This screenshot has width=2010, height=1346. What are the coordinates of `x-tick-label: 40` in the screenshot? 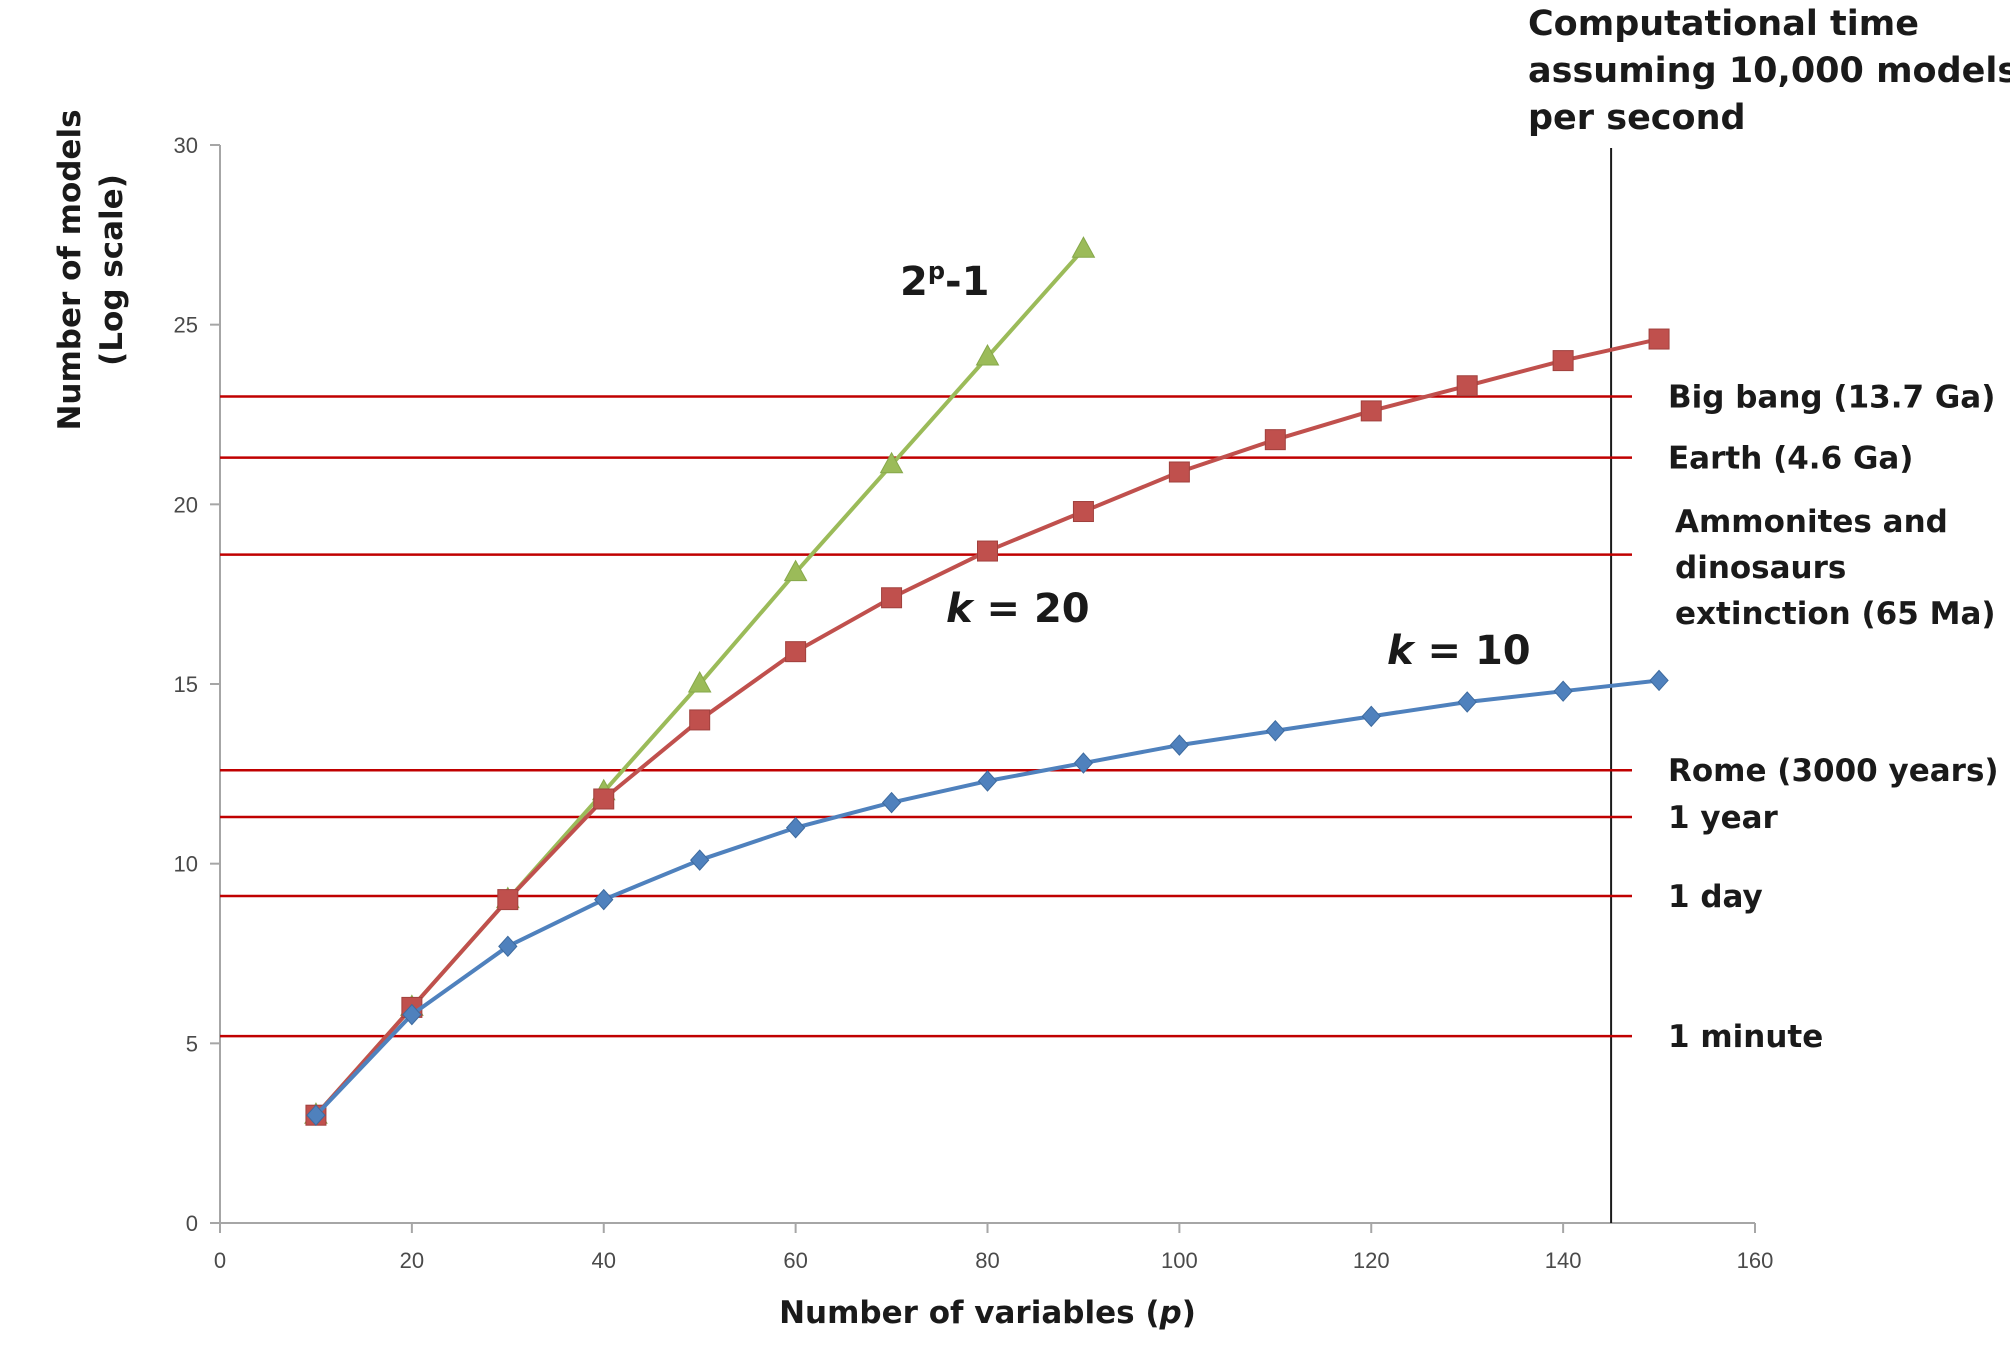 It's located at (604, 1260).